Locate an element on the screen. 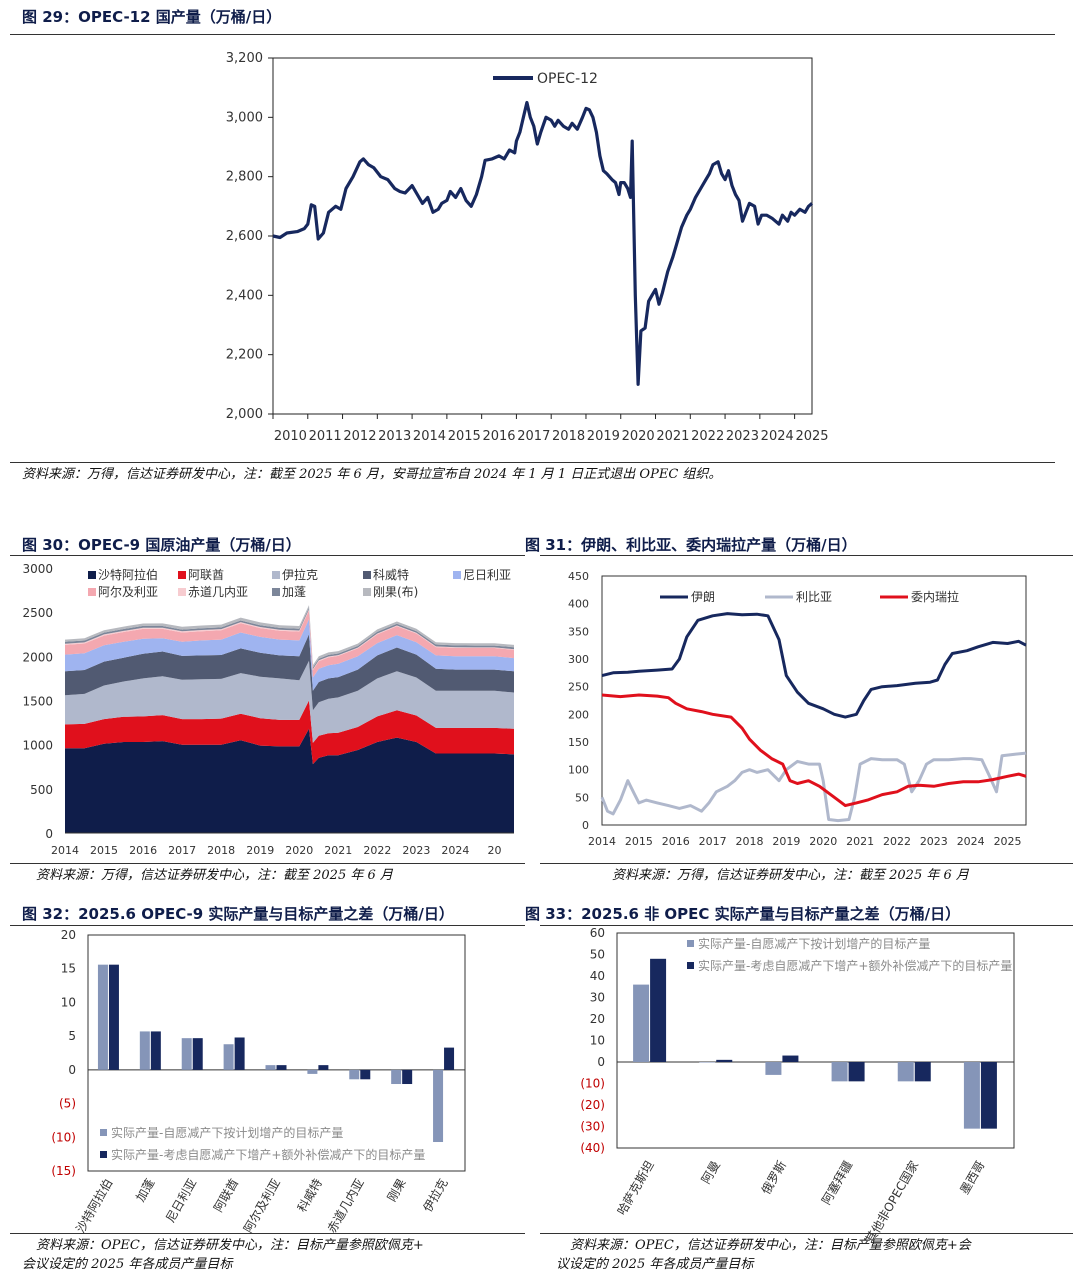 This screenshot has height=1276, width=1080. y-tick-label: 3,200 is located at coordinates (244, 58).